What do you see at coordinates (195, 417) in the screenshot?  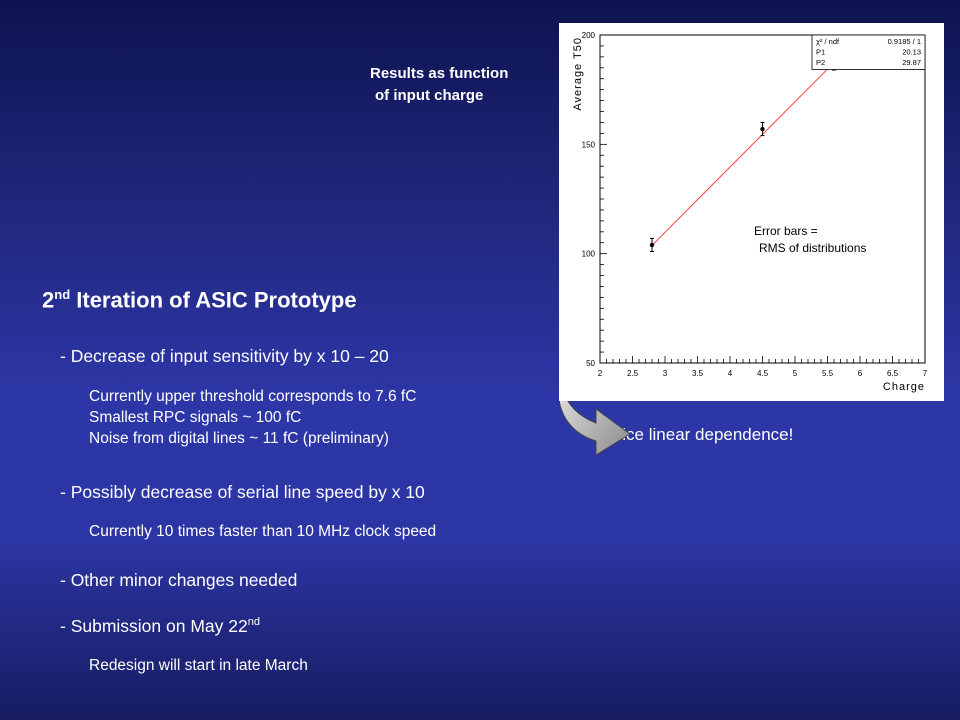 I see `sub-rpc-signals: Smallest RPC signals ~ 100 fC` at bounding box center [195, 417].